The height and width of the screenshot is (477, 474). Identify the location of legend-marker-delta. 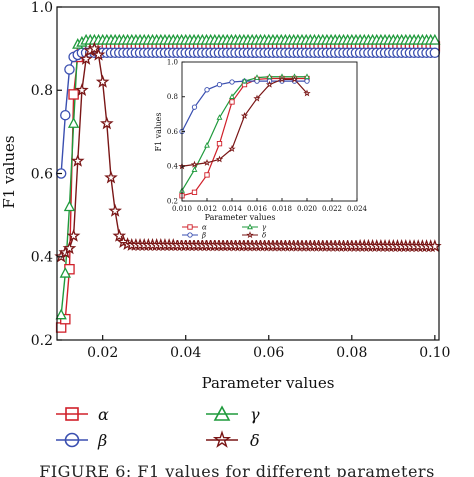
(222, 439).